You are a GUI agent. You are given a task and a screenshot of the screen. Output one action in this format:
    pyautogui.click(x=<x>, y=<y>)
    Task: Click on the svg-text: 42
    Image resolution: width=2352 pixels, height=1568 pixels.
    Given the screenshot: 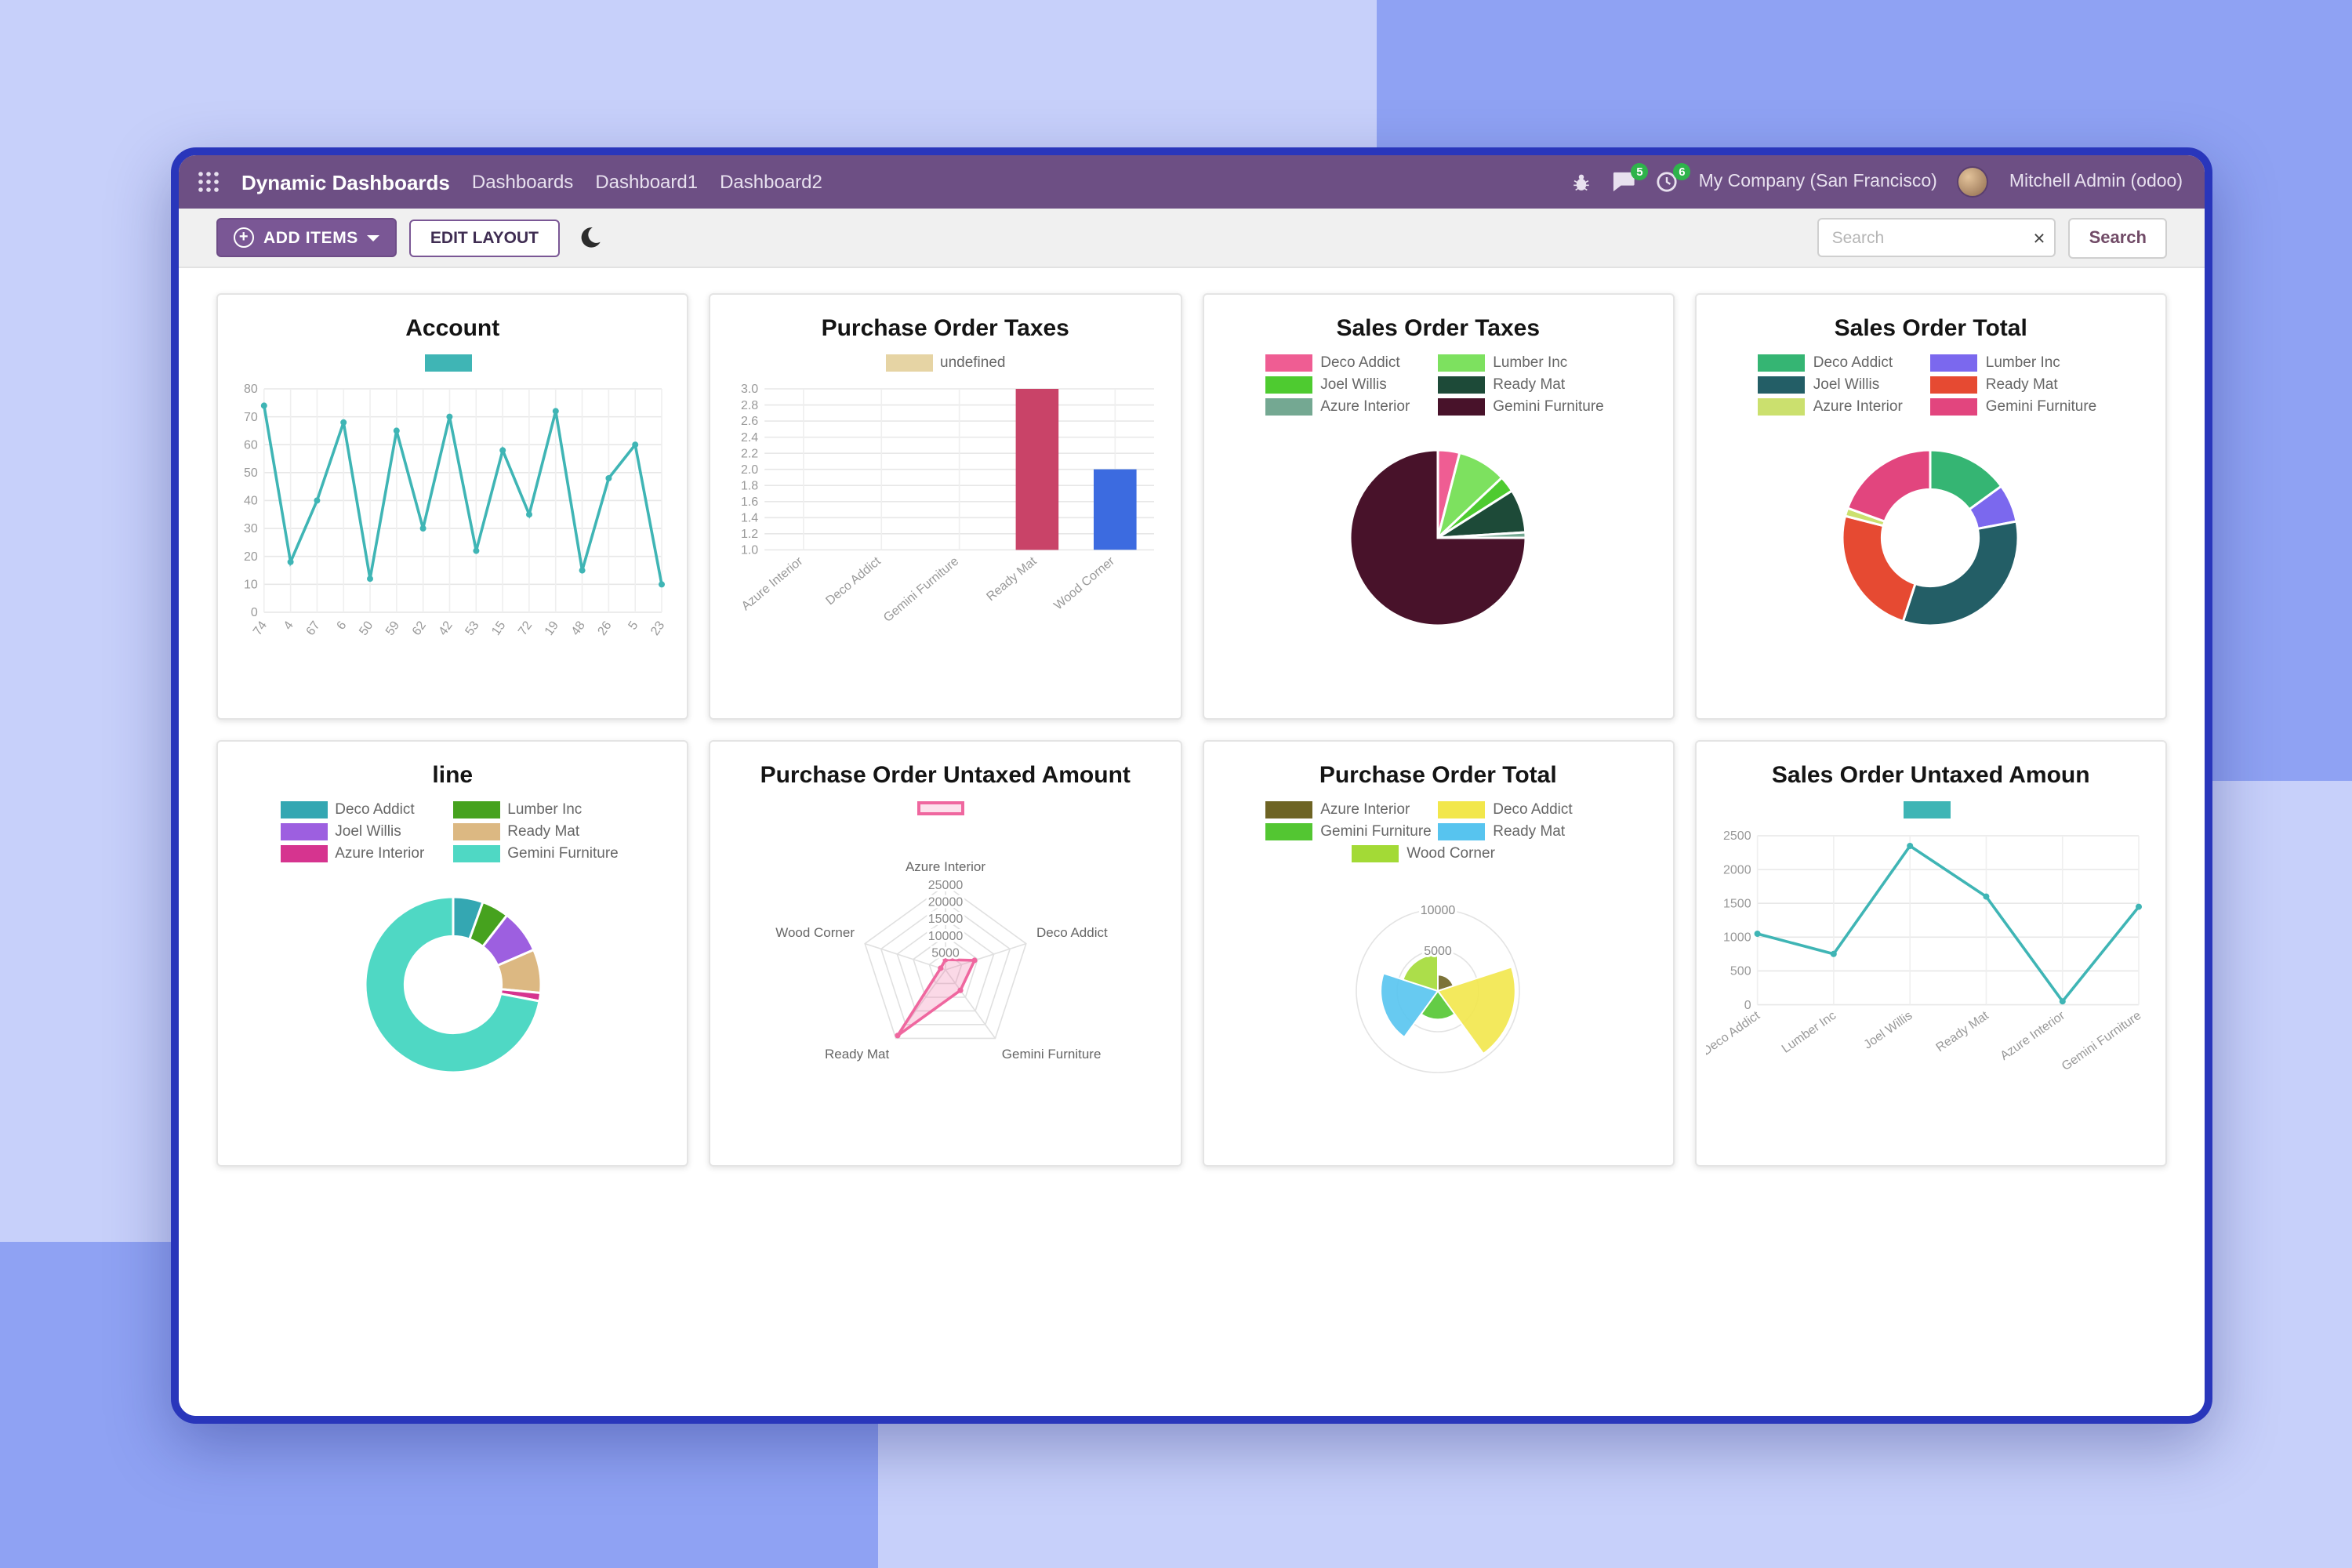 What is the action you would take?
    pyautogui.click(x=445, y=628)
    